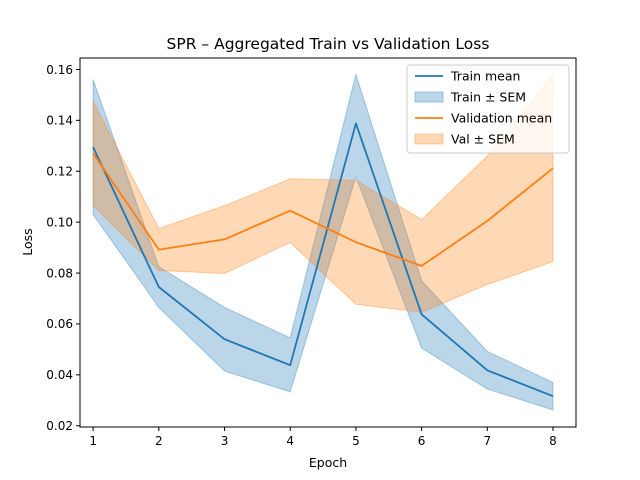 Image resolution: width=640 pixels, height=480 pixels. I want to click on y-tick-label: 0.08, so click(59, 273).